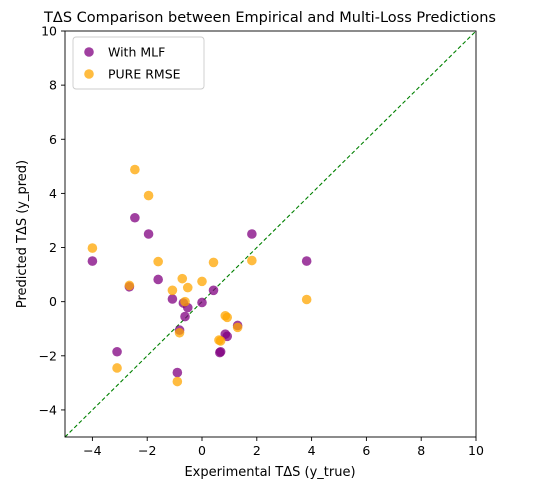 The width and height of the screenshot is (540, 494). Describe the element at coordinates (476, 450) in the screenshot. I see `x-tick-label: 10` at that location.